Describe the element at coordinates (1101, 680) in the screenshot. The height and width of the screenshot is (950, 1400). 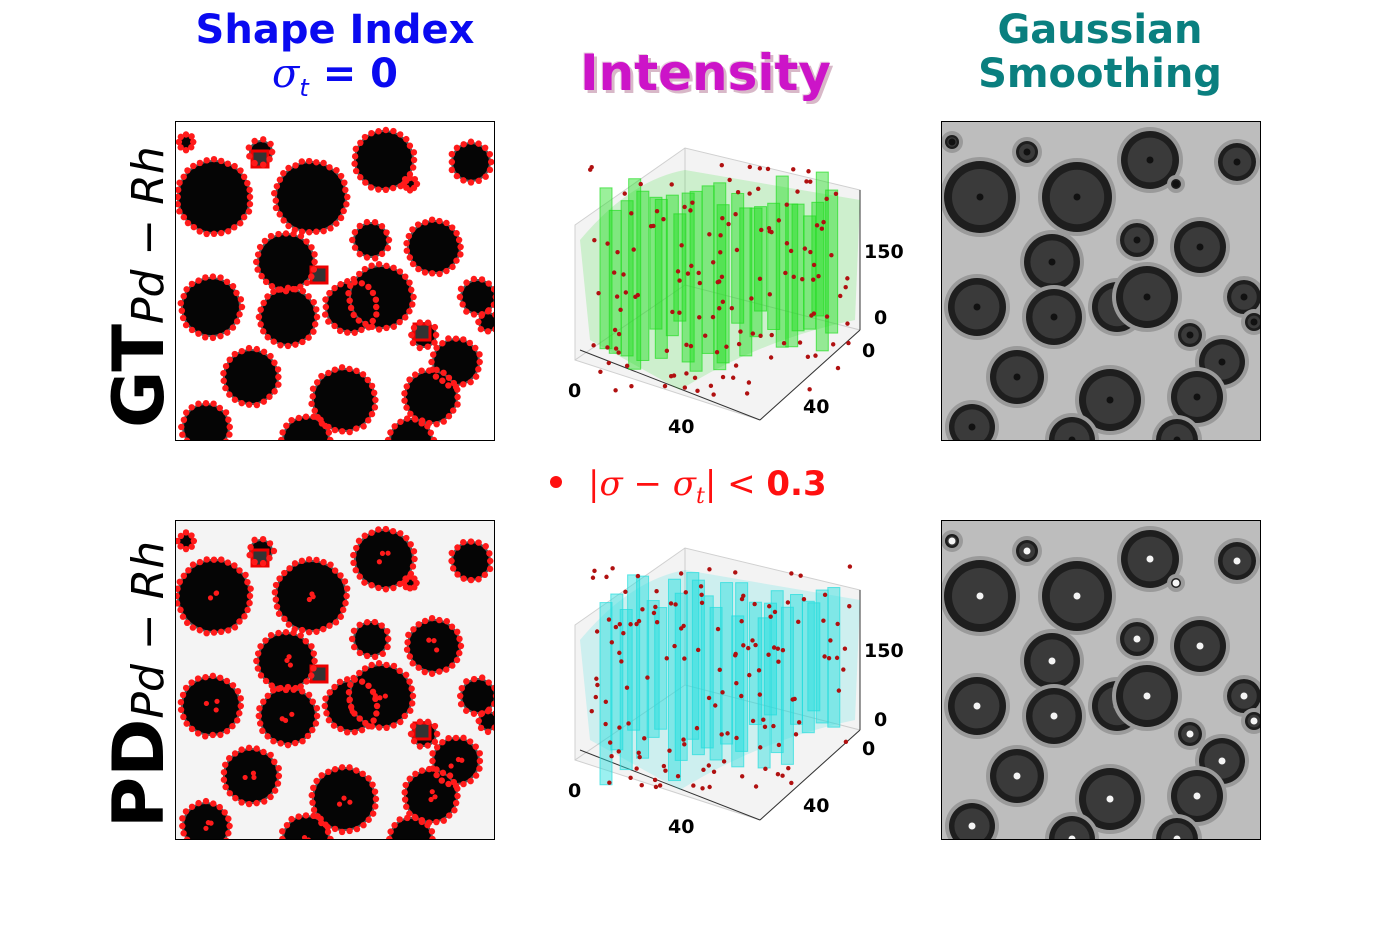
I see `gaussian-pd-image` at that location.